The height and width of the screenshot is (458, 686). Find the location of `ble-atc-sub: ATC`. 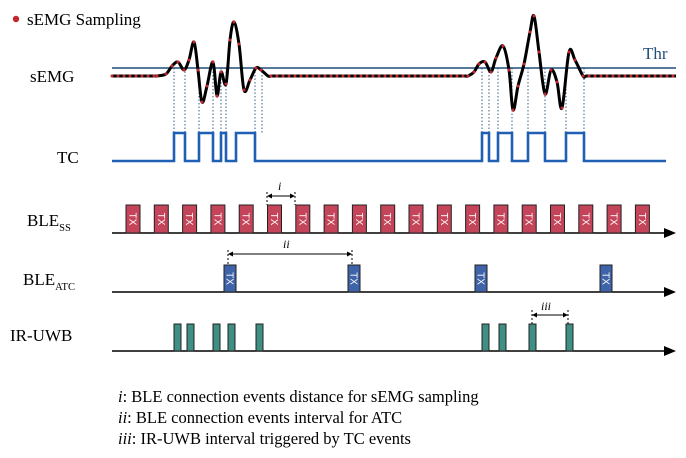

ble-atc-sub: ATC is located at coordinates (65, 287).